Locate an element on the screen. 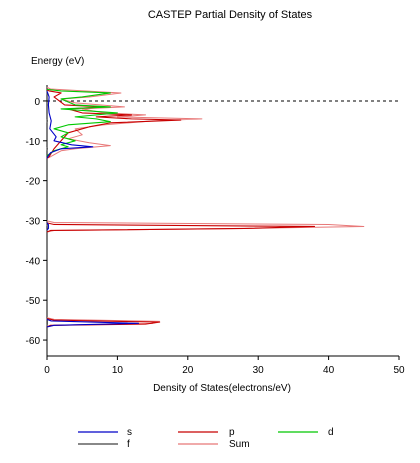  series-line-s is located at coordinates (93, 209).